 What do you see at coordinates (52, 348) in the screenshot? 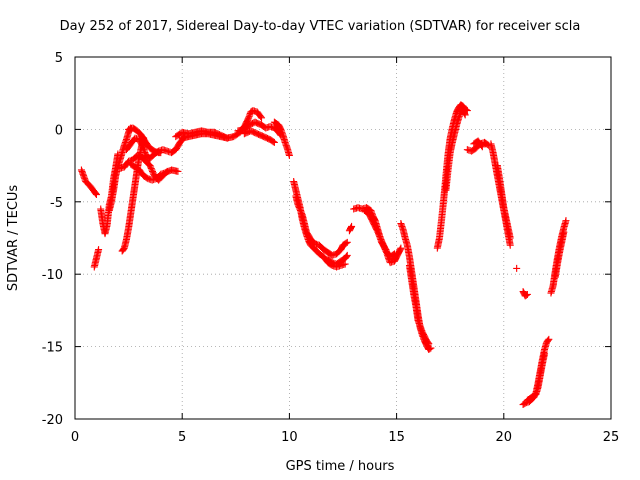
I see `y-tick-label: -15` at bounding box center [52, 348].